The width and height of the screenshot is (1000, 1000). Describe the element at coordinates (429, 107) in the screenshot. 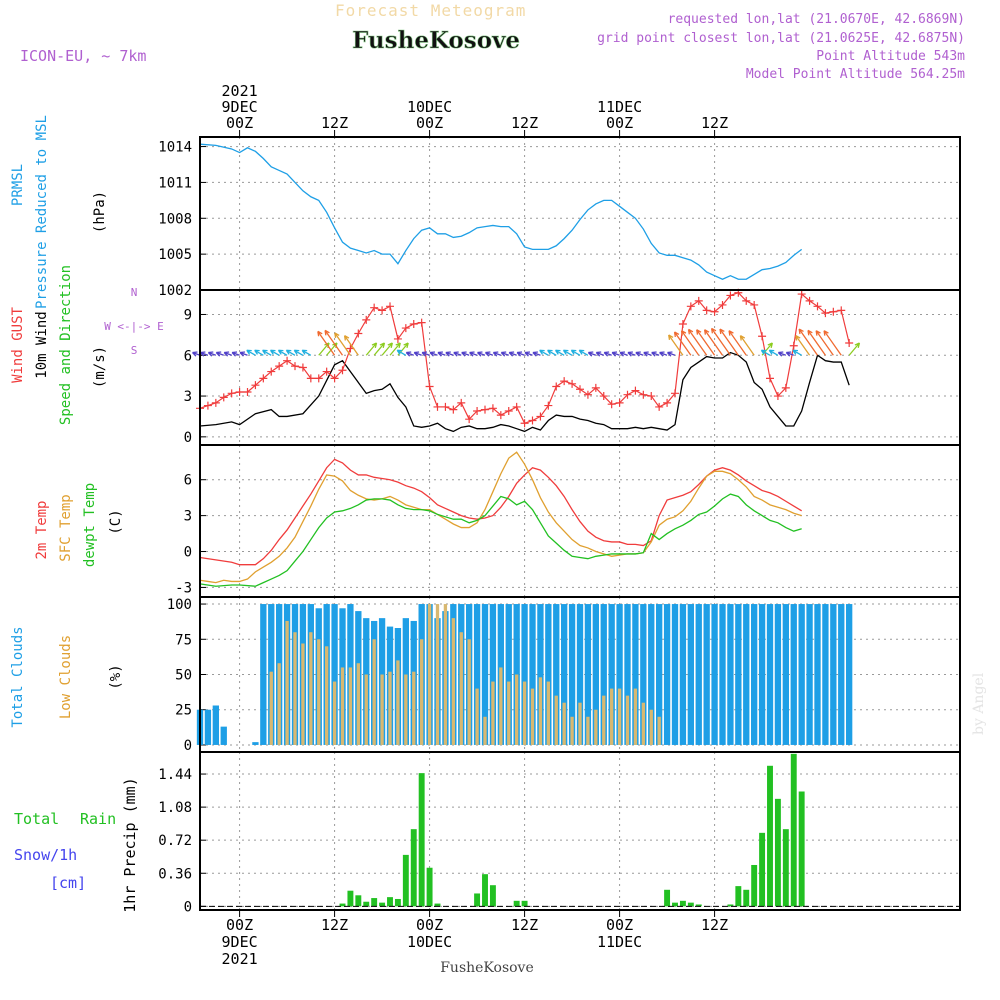

I see `top-time-label: 10DEC` at that location.